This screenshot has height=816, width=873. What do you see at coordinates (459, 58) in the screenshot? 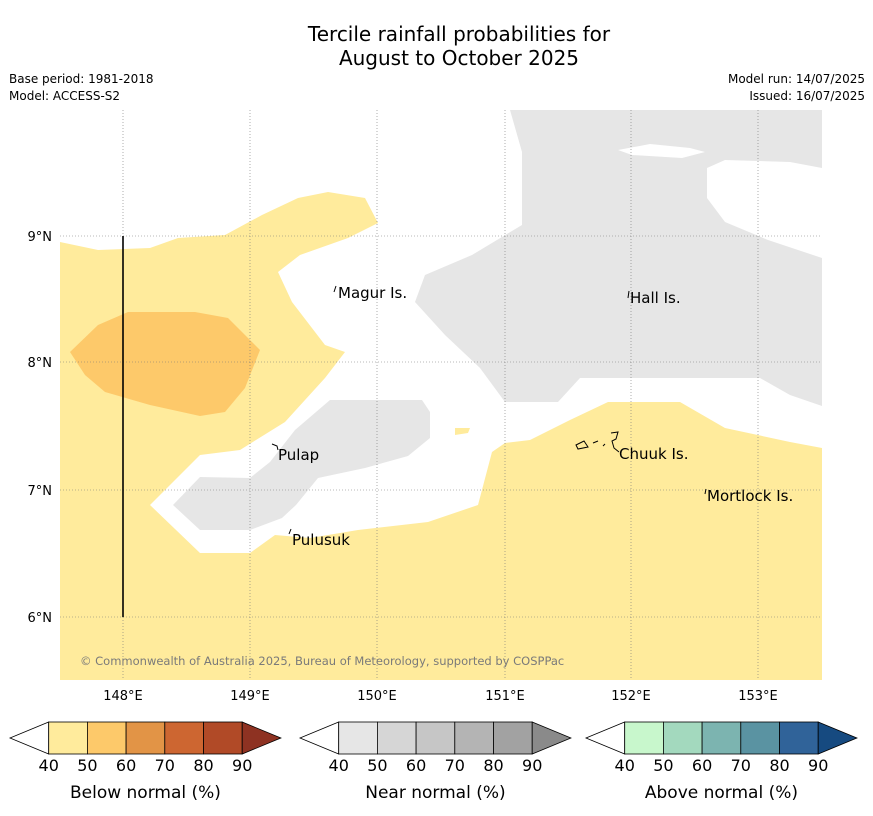
I see `title-line-2: August to October 2025` at bounding box center [459, 58].